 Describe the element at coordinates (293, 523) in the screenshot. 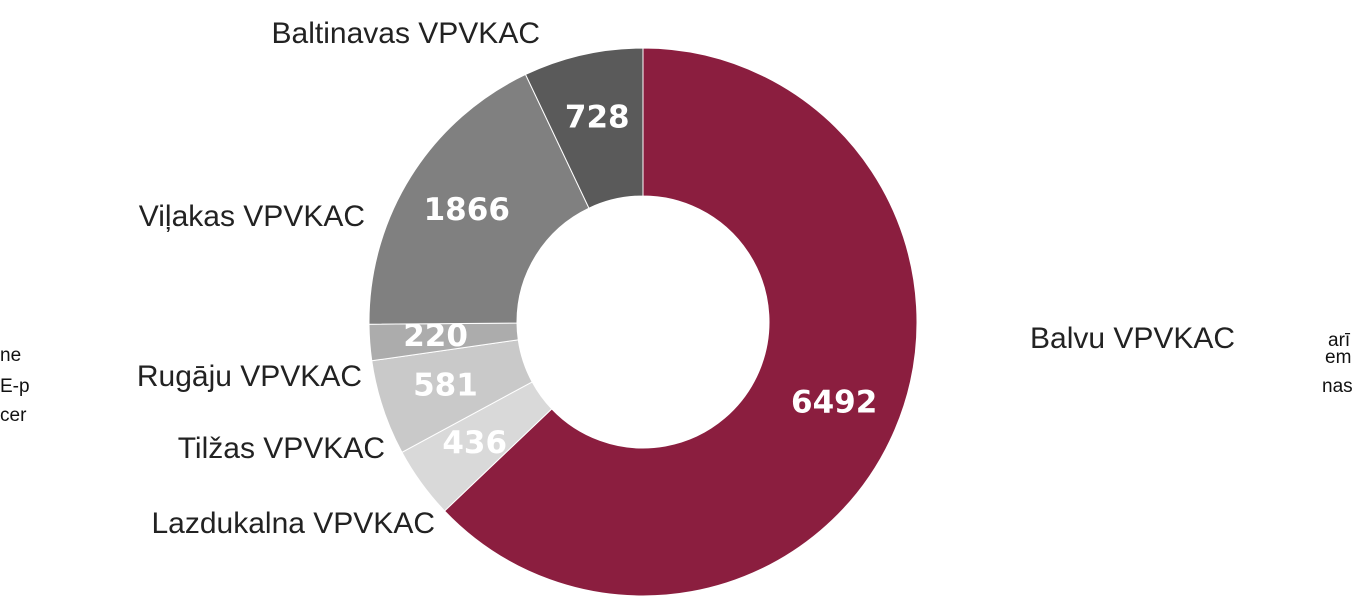

I see `category-label: Lazdukalna VPVKAC` at that location.